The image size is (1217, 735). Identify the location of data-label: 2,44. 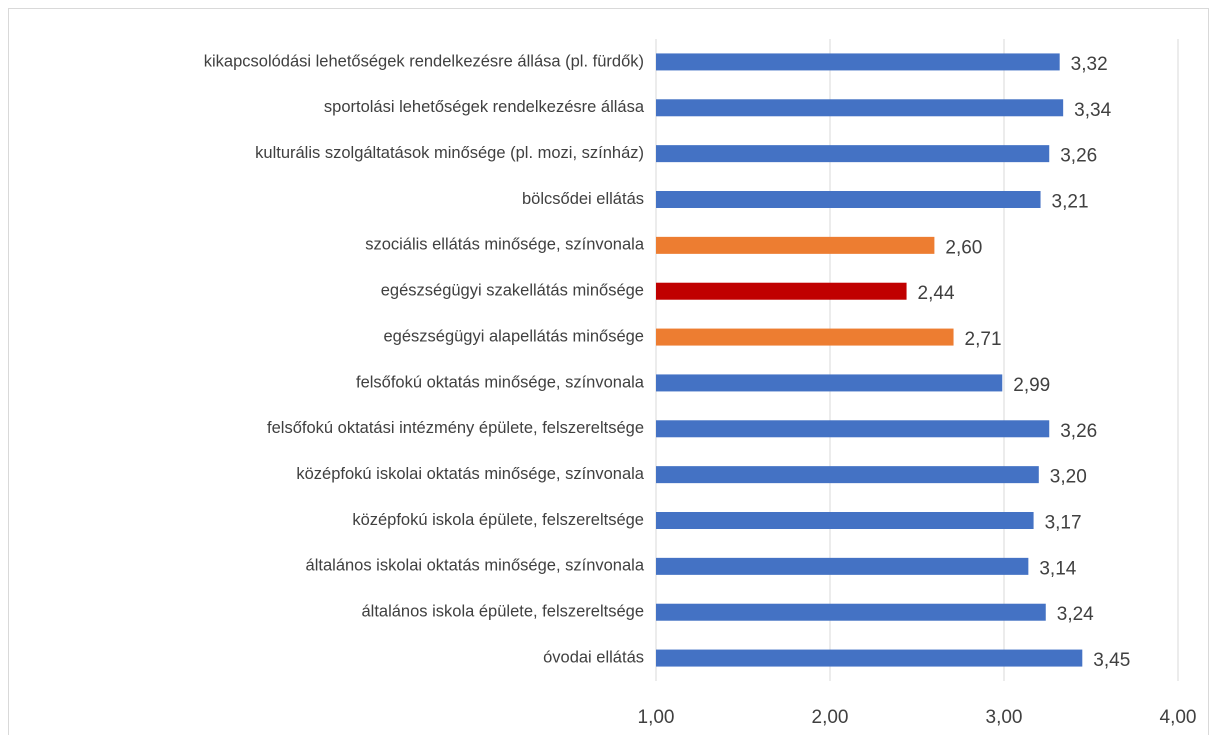
(936, 293).